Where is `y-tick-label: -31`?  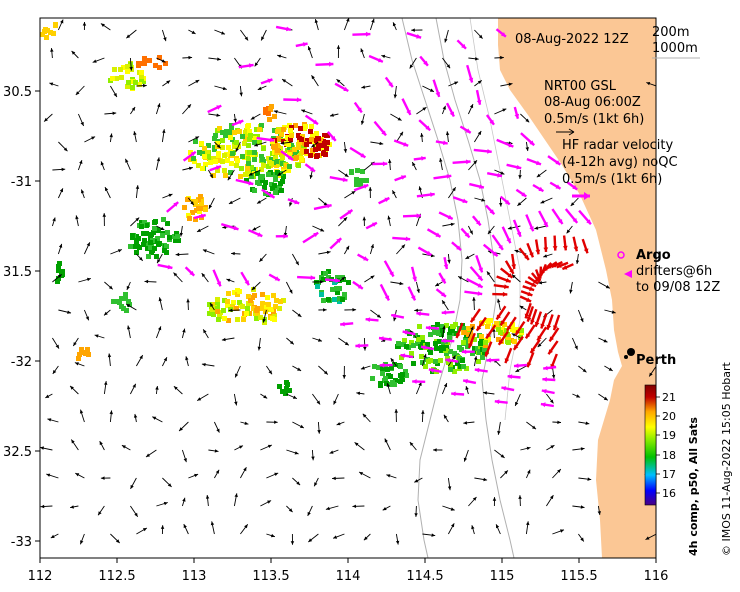 y-tick-label: -31 is located at coordinates (21, 182).